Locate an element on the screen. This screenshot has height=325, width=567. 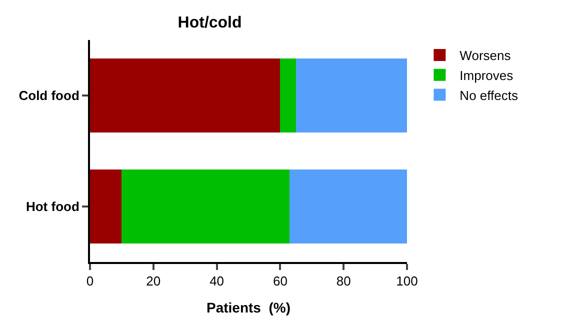
x-tick-label: 100 is located at coordinates (407, 281).